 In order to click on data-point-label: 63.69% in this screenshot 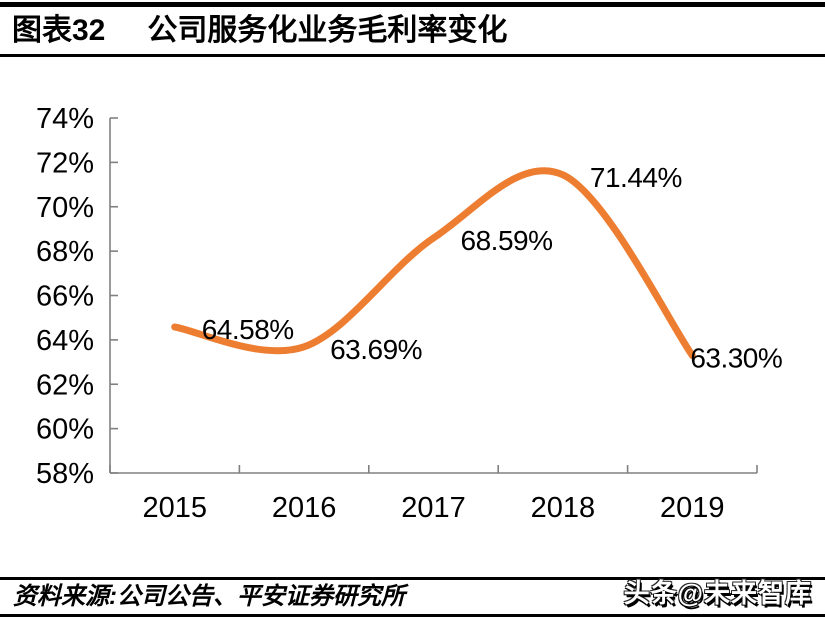, I will do `click(376, 349)`.